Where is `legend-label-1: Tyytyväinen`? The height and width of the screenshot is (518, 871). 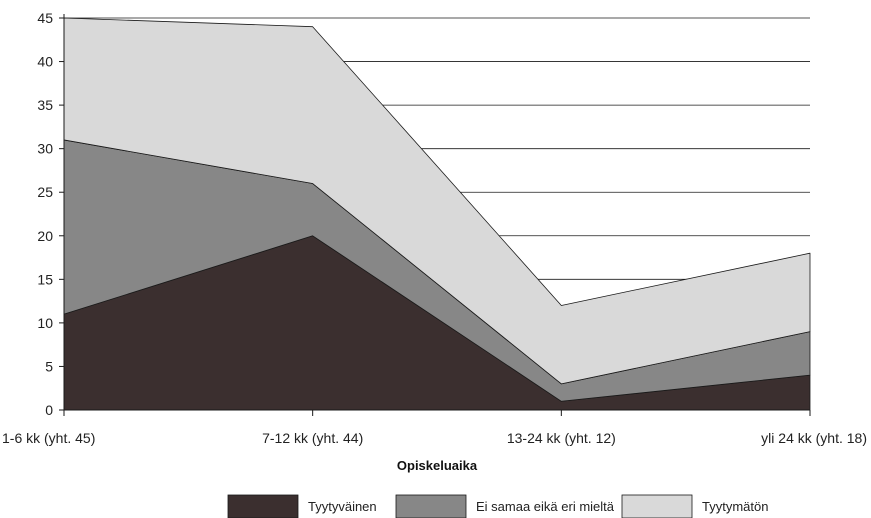 legend-label-1: Tyytyväinen is located at coordinates (342, 506).